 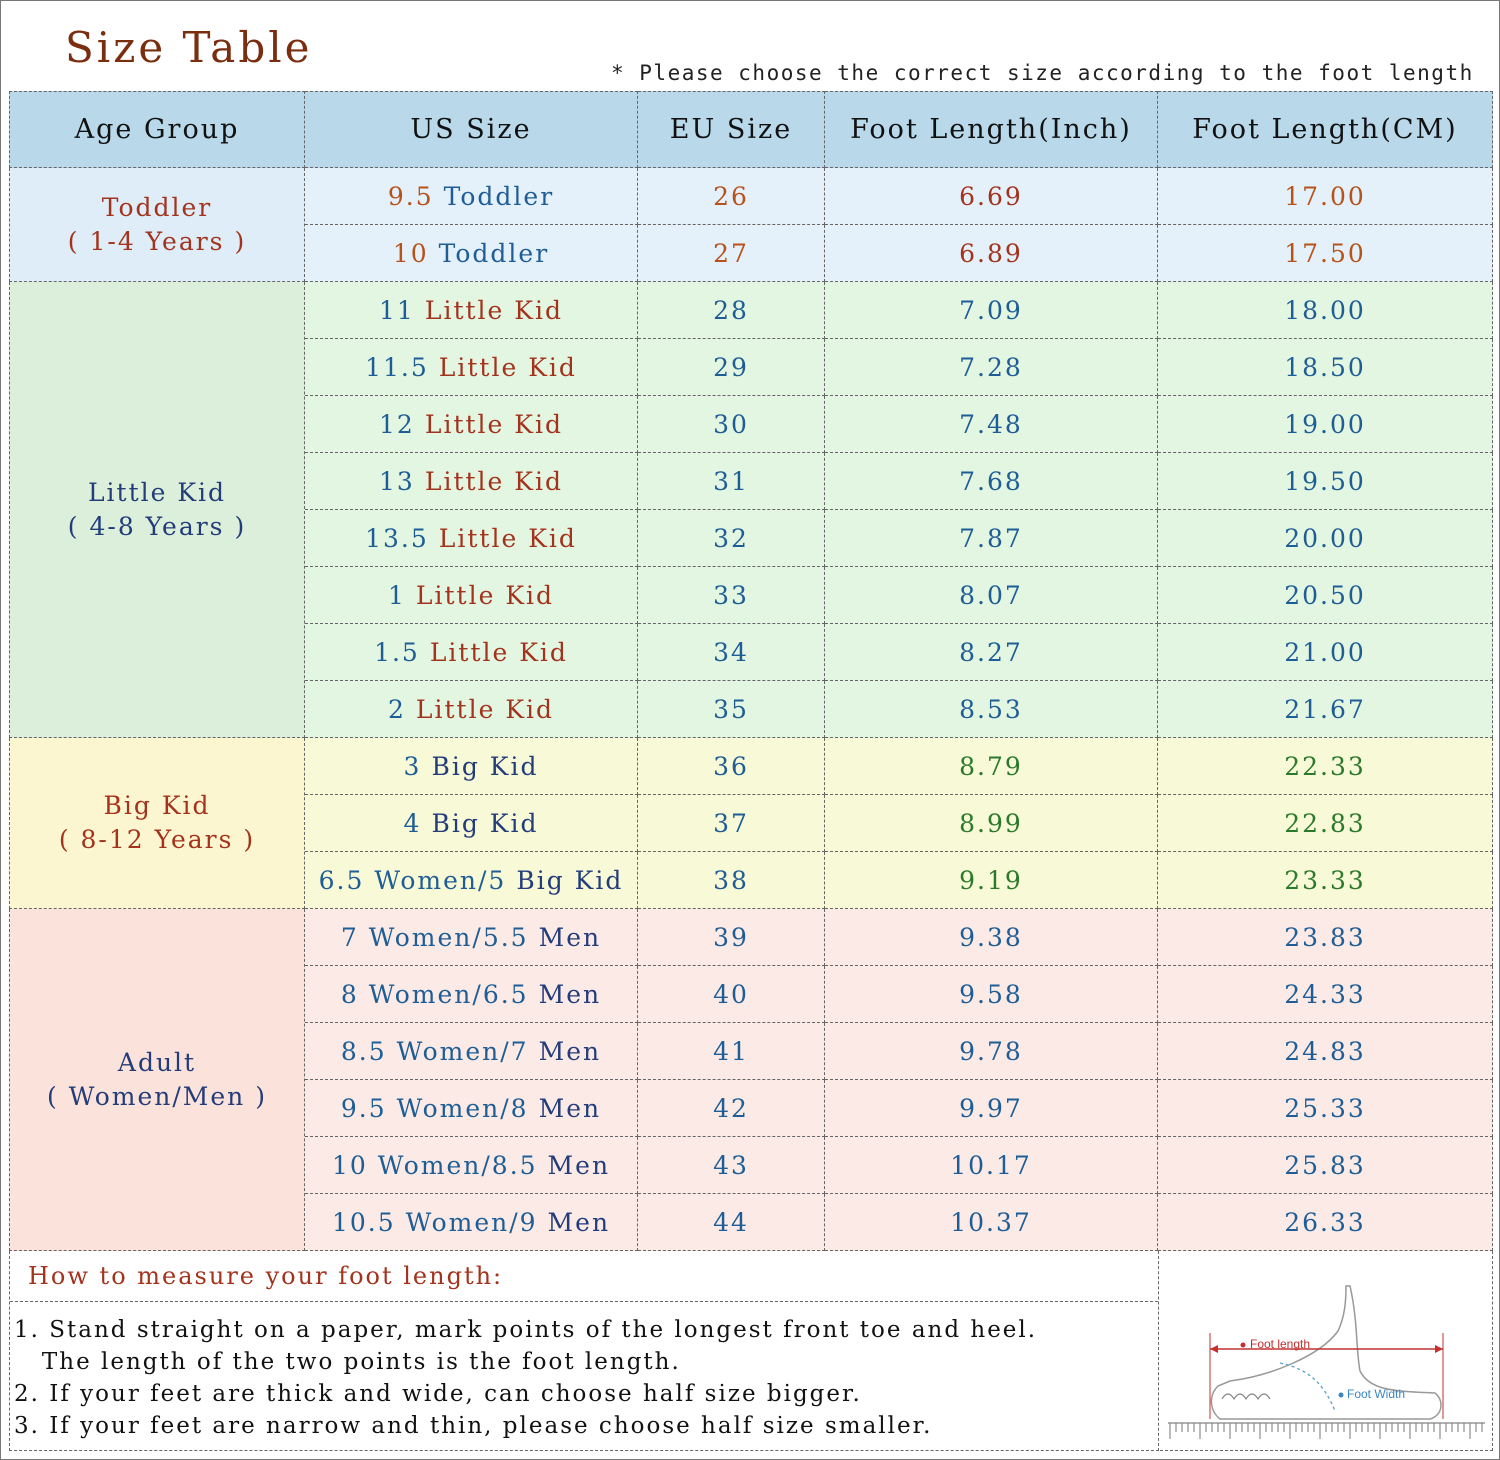 I want to click on foot-length-cm-cell: 17.00, so click(x=1325, y=196).